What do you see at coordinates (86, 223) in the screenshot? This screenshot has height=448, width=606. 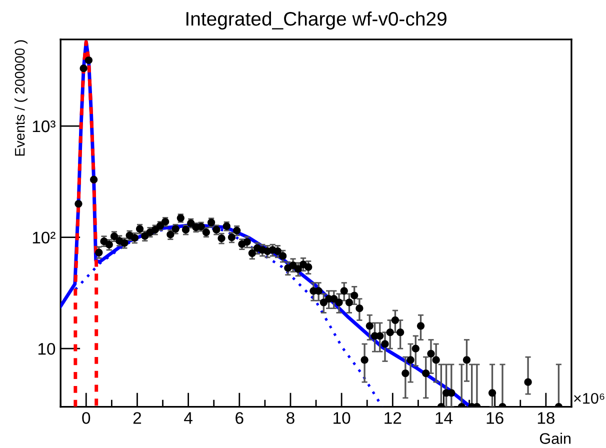 I see `line-series` at bounding box center [86, 223].